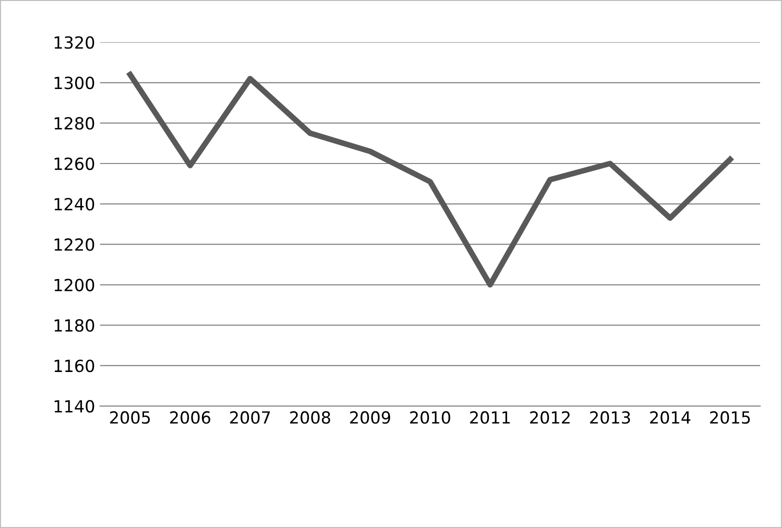 The image size is (782, 528). What do you see at coordinates (74, 406) in the screenshot?
I see `y-tick-label: 1140` at bounding box center [74, 406].